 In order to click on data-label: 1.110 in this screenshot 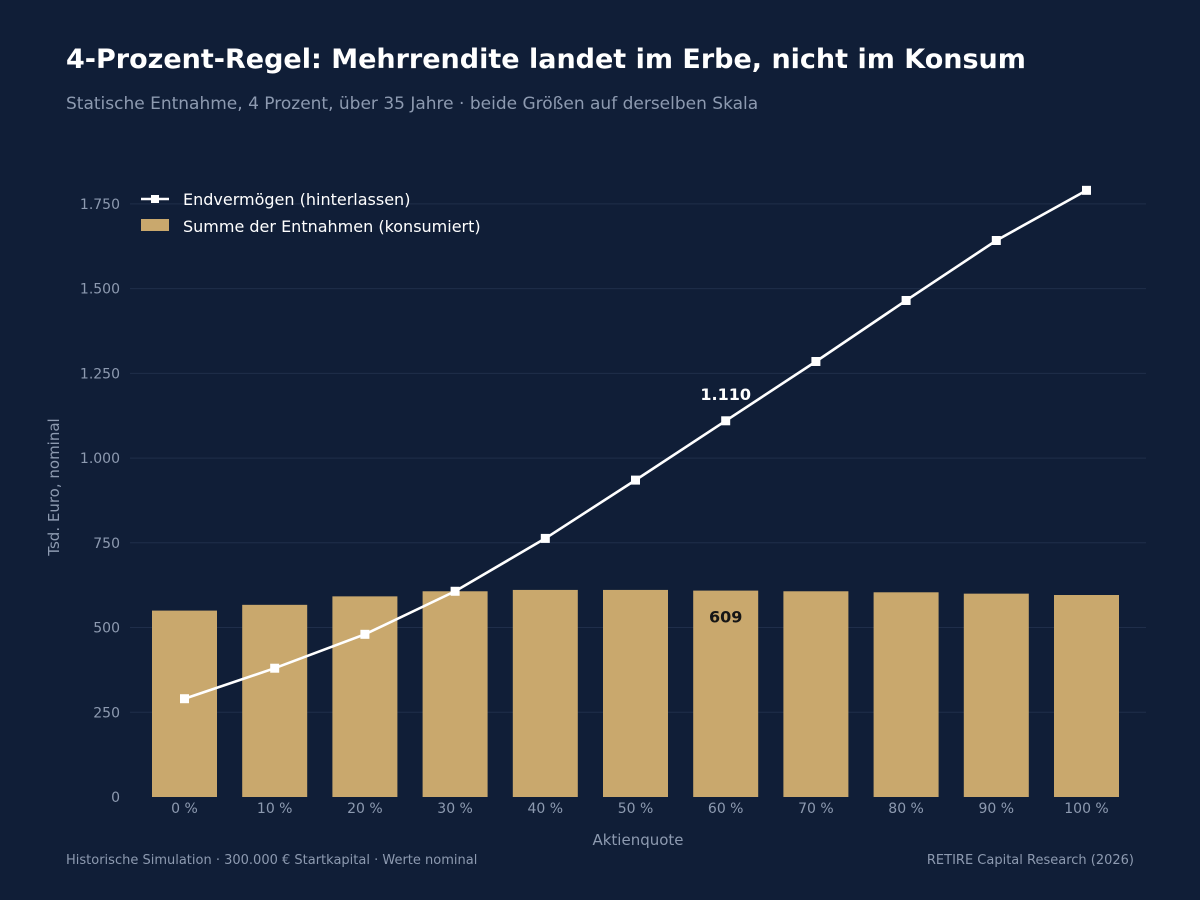, I will do `click(725, 394)`.